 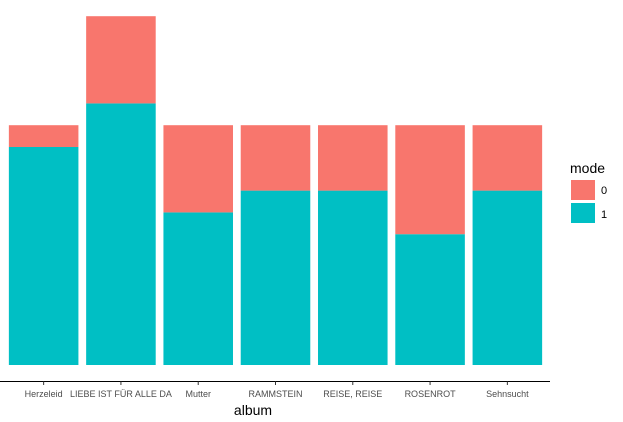 I want to click on x-tick-label-2: Mutter, so click(x=198, y=394).